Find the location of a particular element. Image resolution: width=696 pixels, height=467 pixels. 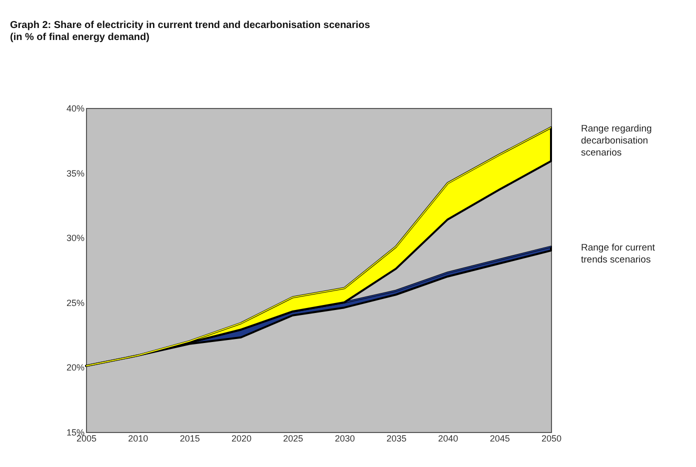

chart-title: Graph 2: Share of electricity in current trend and decarbonisation scenarios is located at coordinates (190, 25).